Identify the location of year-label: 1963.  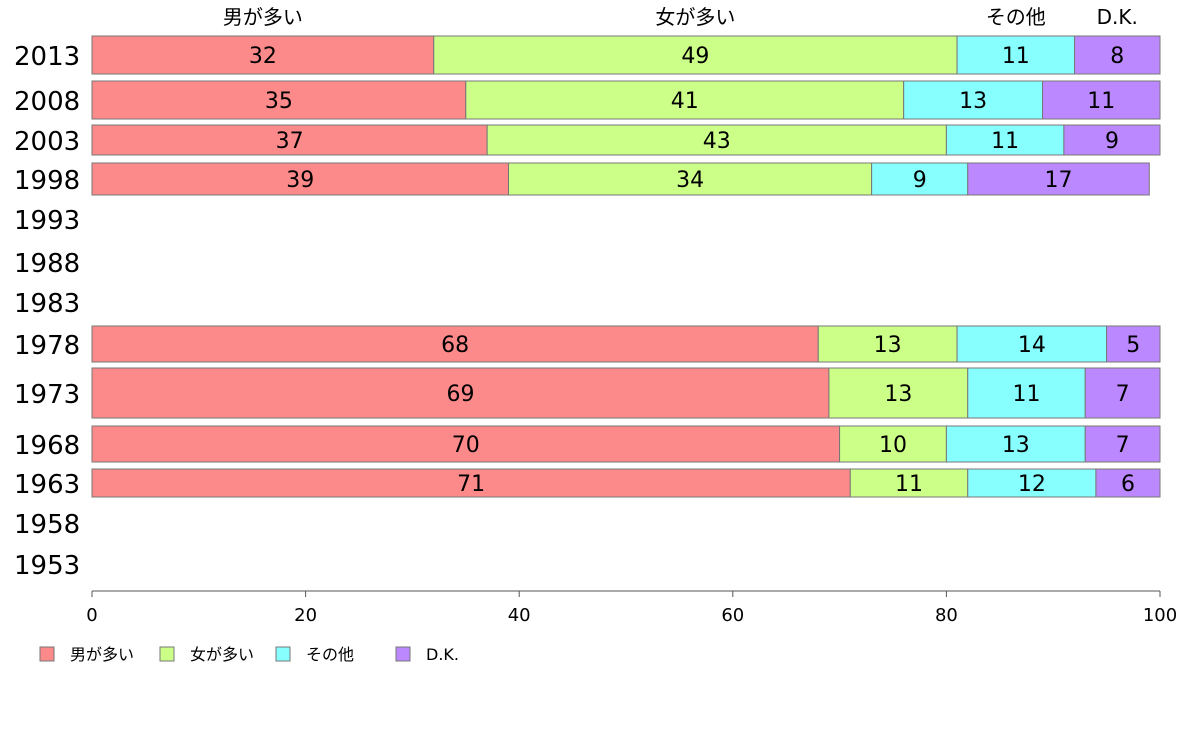
(47, 485).